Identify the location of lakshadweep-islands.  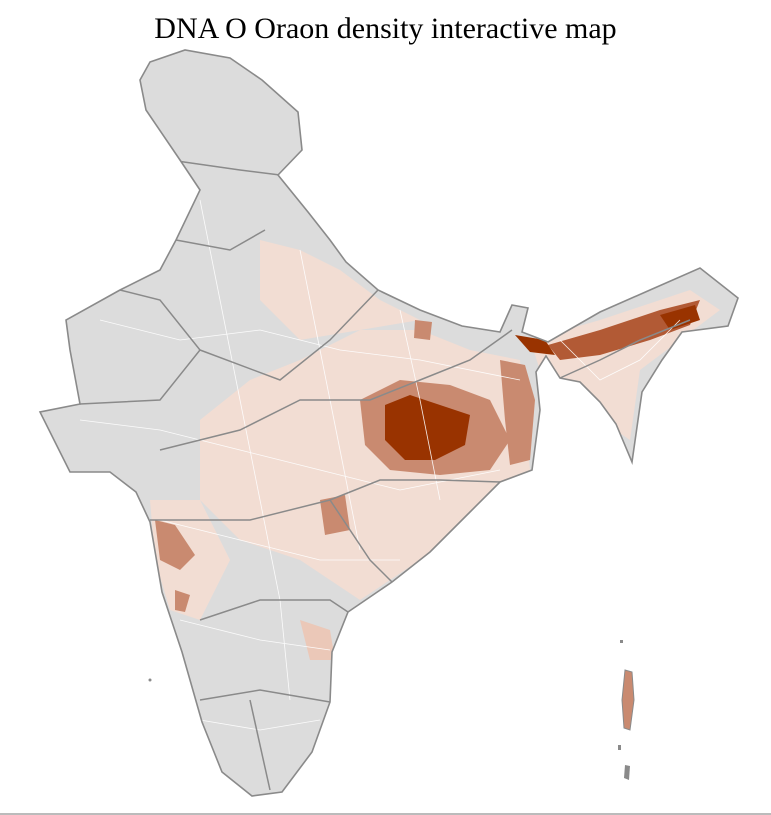
(150, 680).